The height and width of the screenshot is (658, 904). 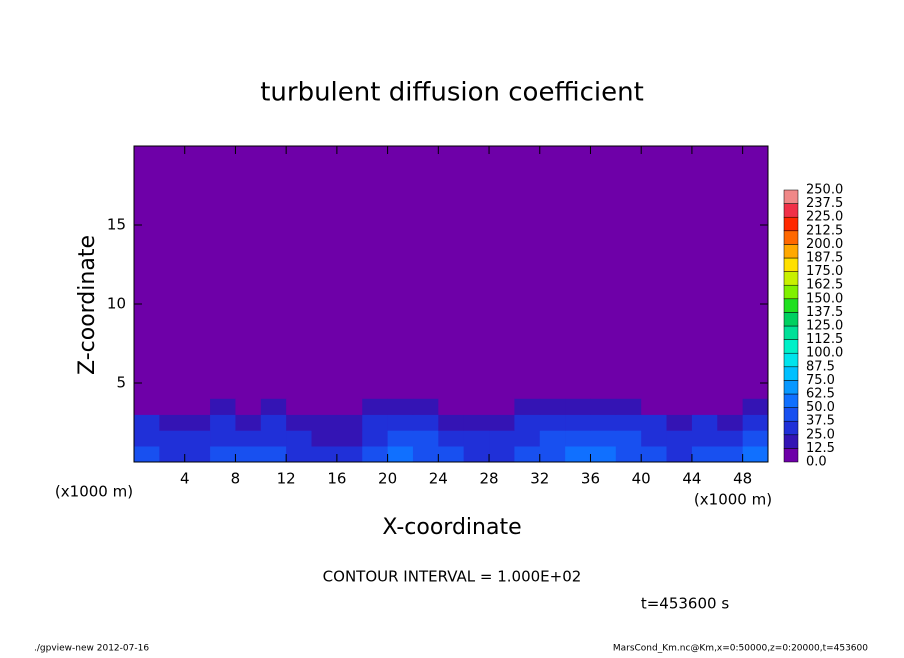 What do you see at coordinates (590, 479) in the screenshot?
I see `x-tick-label: 36` at bounding box center [590, 479].